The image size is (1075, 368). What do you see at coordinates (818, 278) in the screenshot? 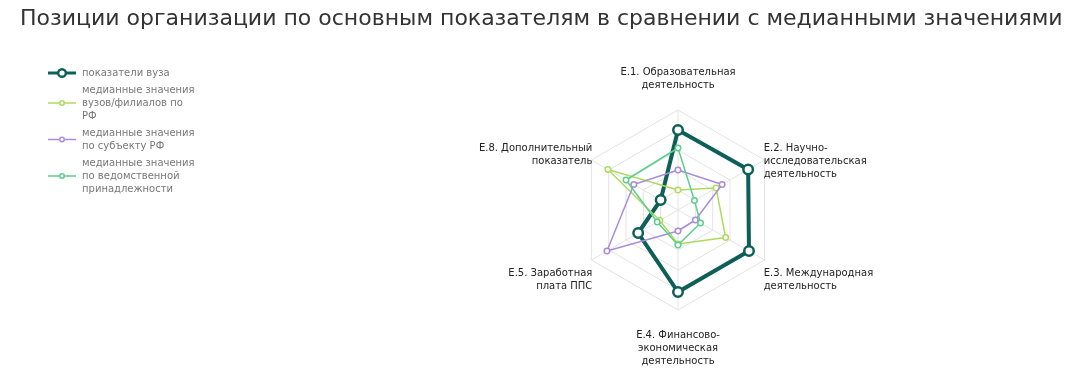
I see `spoke-label: E.3. Международная деятельность` at bounding box center [818, 278].